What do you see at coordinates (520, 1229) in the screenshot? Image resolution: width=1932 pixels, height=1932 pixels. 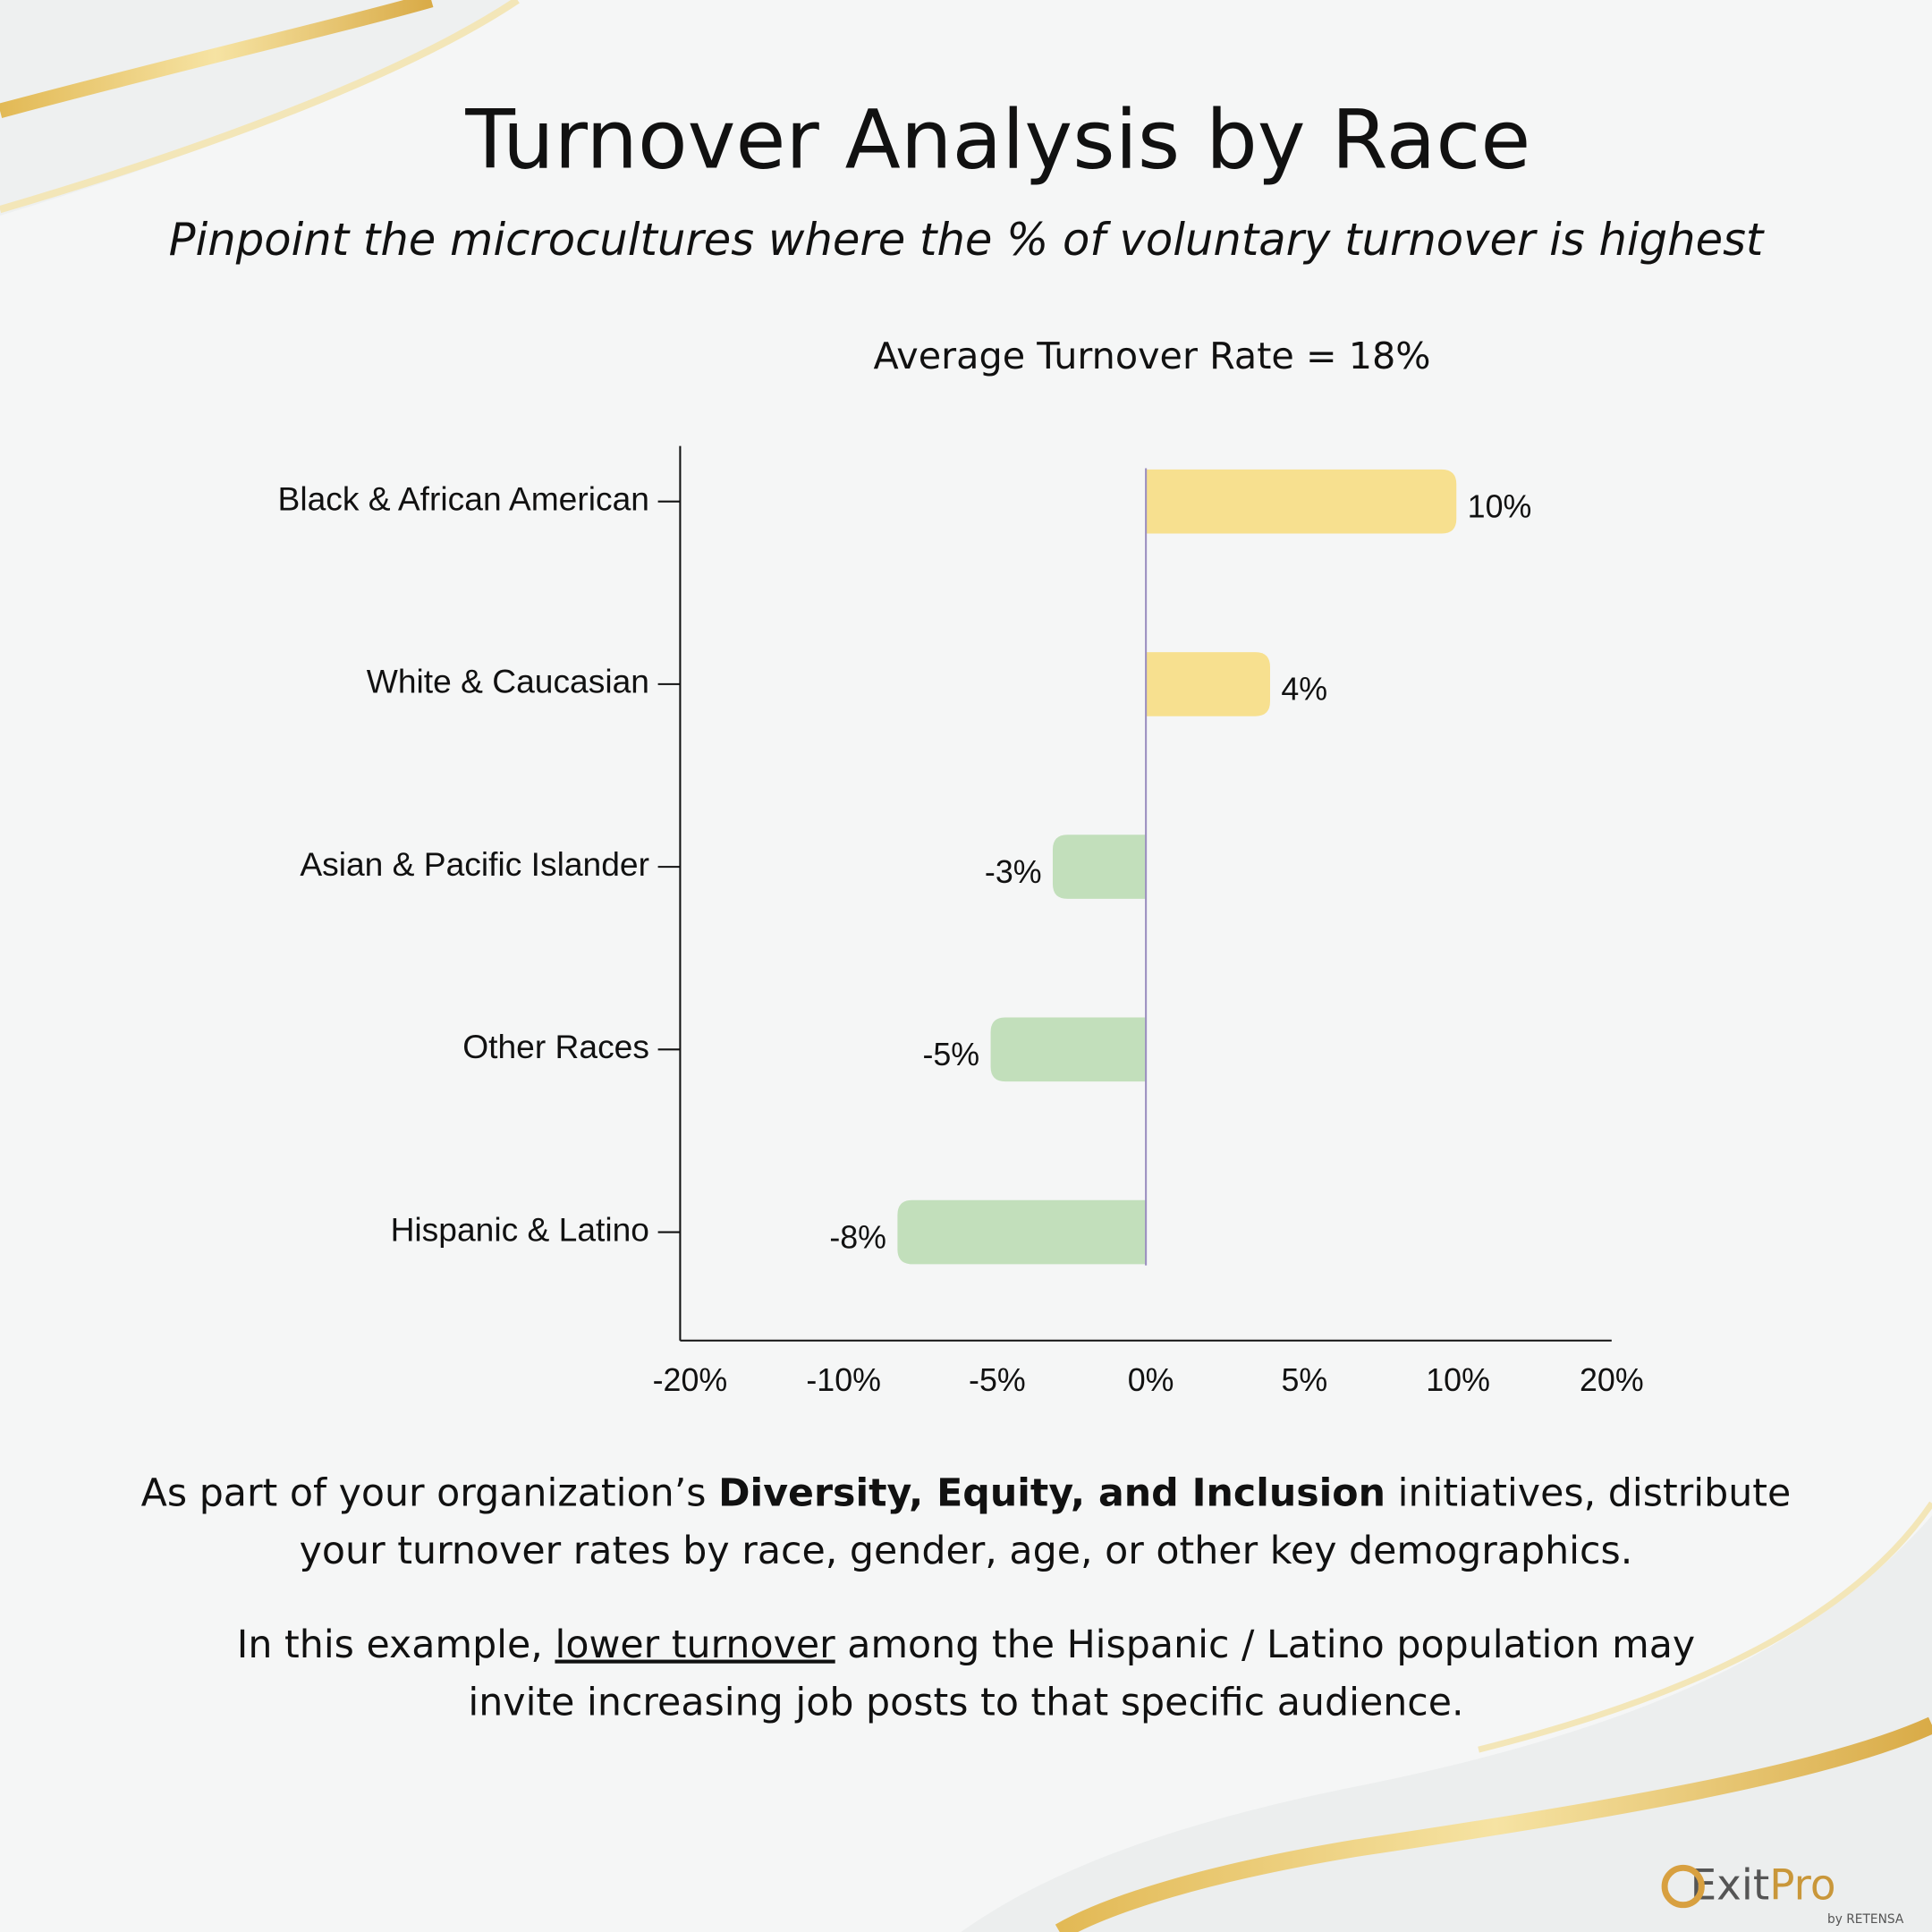 I see `y-tick-label: Hispanic & Latino` at bounding box center [520, 1229].